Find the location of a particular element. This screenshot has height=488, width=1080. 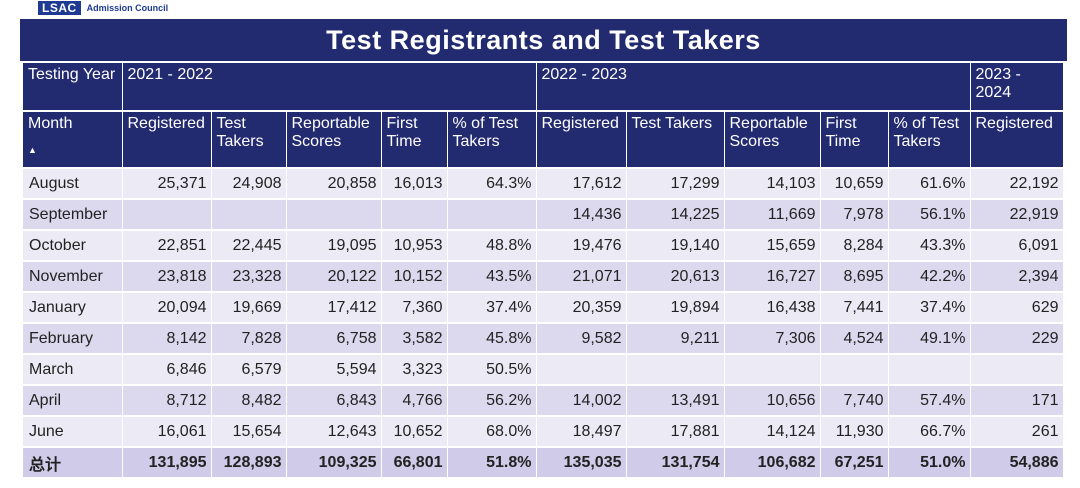

month-cell: April is located at coordinates (73, 401).